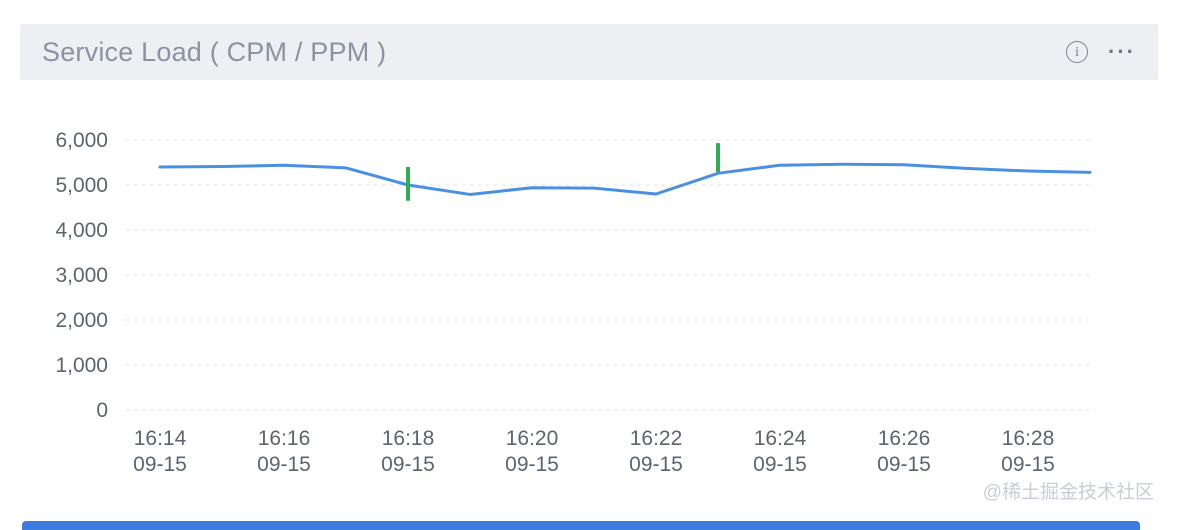 This screenshot has height=530, width=1178. What do you see at coordinates (81, 320) in the screenshot?
I see `y-tick-label: 2,000` at bounding box center [81, 320].